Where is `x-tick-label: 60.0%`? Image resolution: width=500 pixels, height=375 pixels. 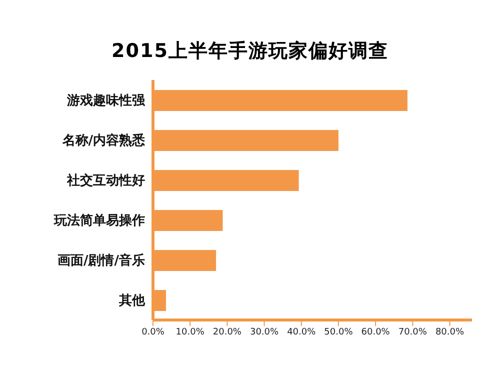
x-tick-label: 60.0% is located at coordinates (375, 332).